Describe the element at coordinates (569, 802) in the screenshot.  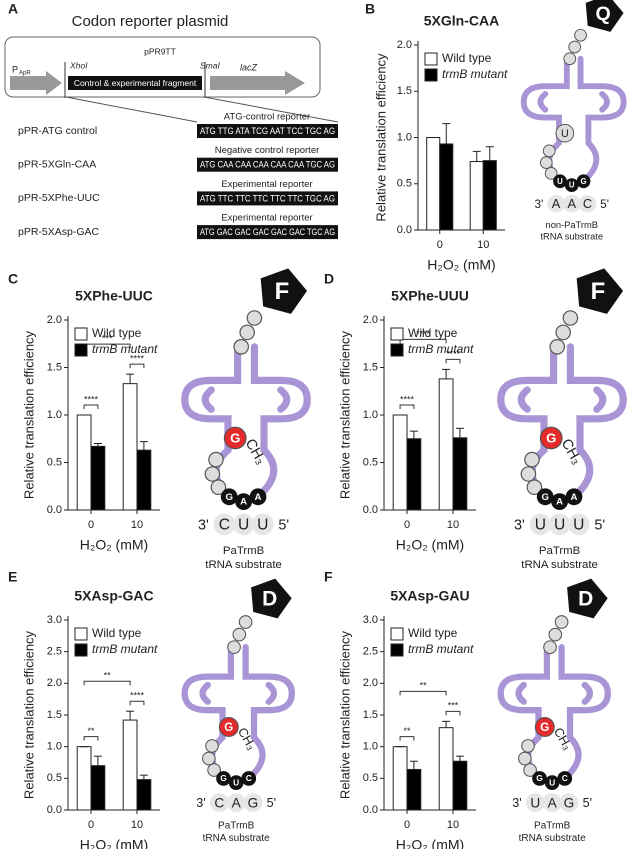
I see `codon-label: G` at that location.